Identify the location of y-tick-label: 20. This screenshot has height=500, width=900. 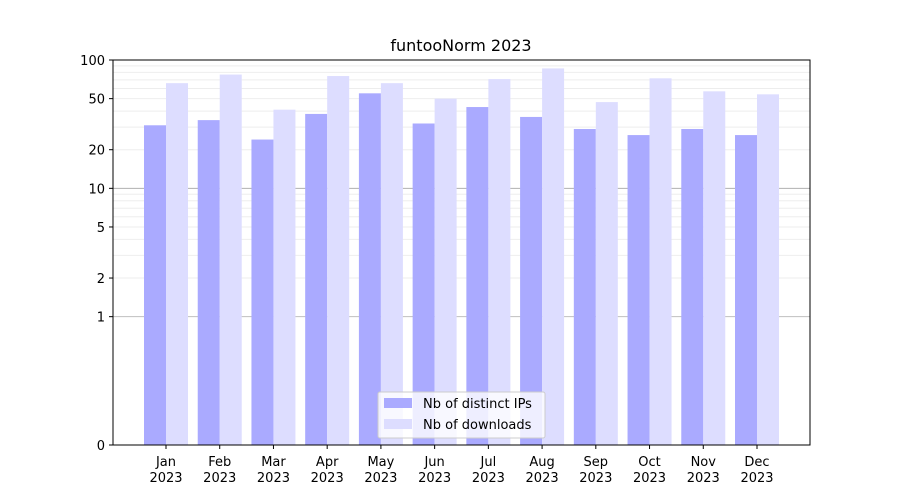
(96, 151).